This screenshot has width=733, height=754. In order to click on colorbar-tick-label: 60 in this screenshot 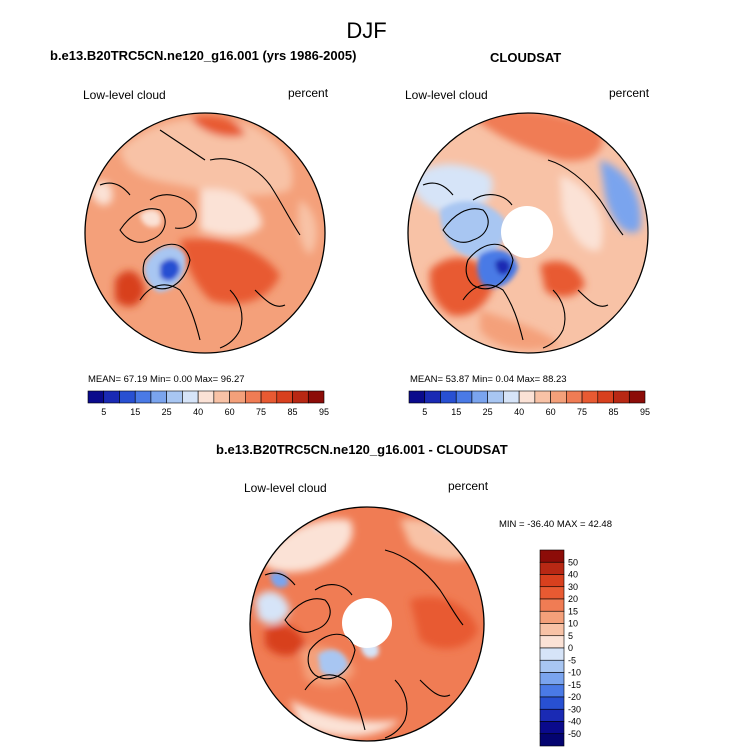, I will do `click(230, 412)`.